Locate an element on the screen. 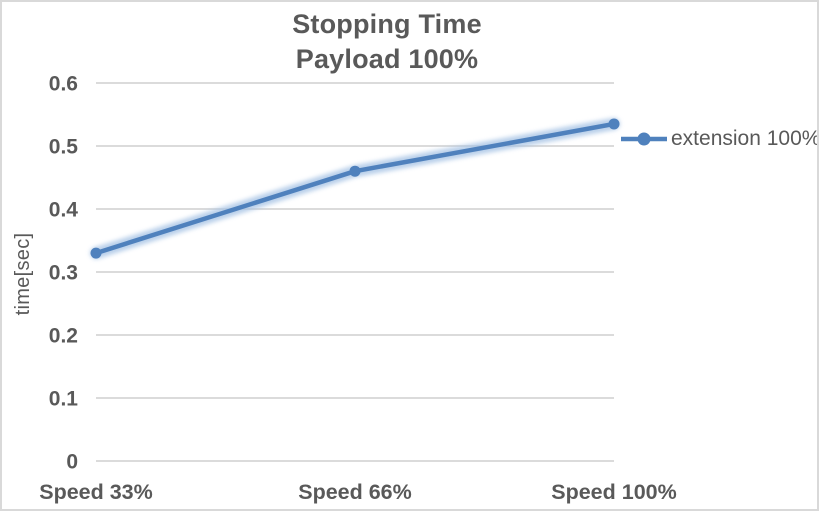 The width and height of the screenshot is (819, 511). y-tick-label: 0.3 is located at coordinates (63, 273).